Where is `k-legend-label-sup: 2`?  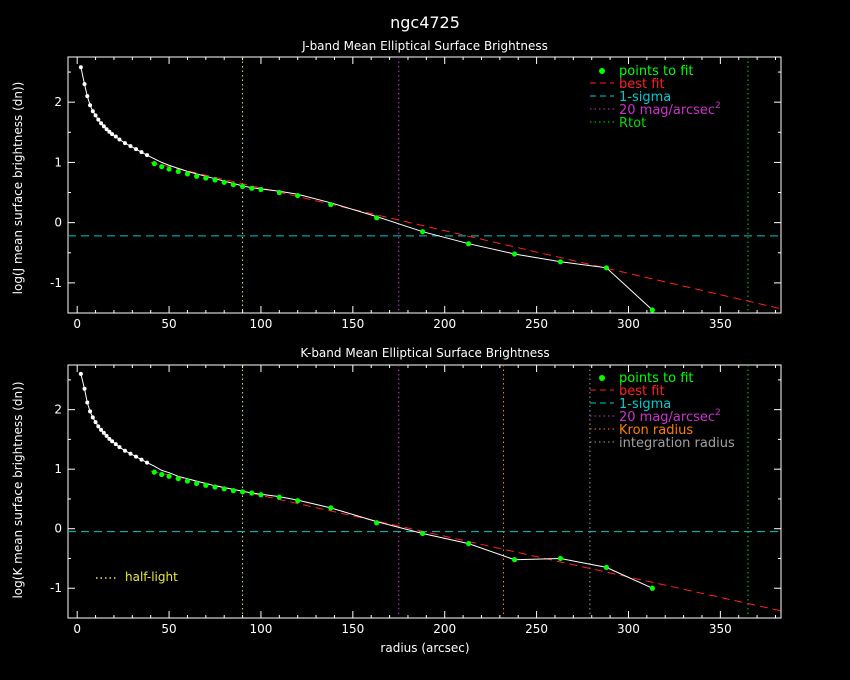 k-legend-label-sup: 2 is located at coordinates (718, 413).